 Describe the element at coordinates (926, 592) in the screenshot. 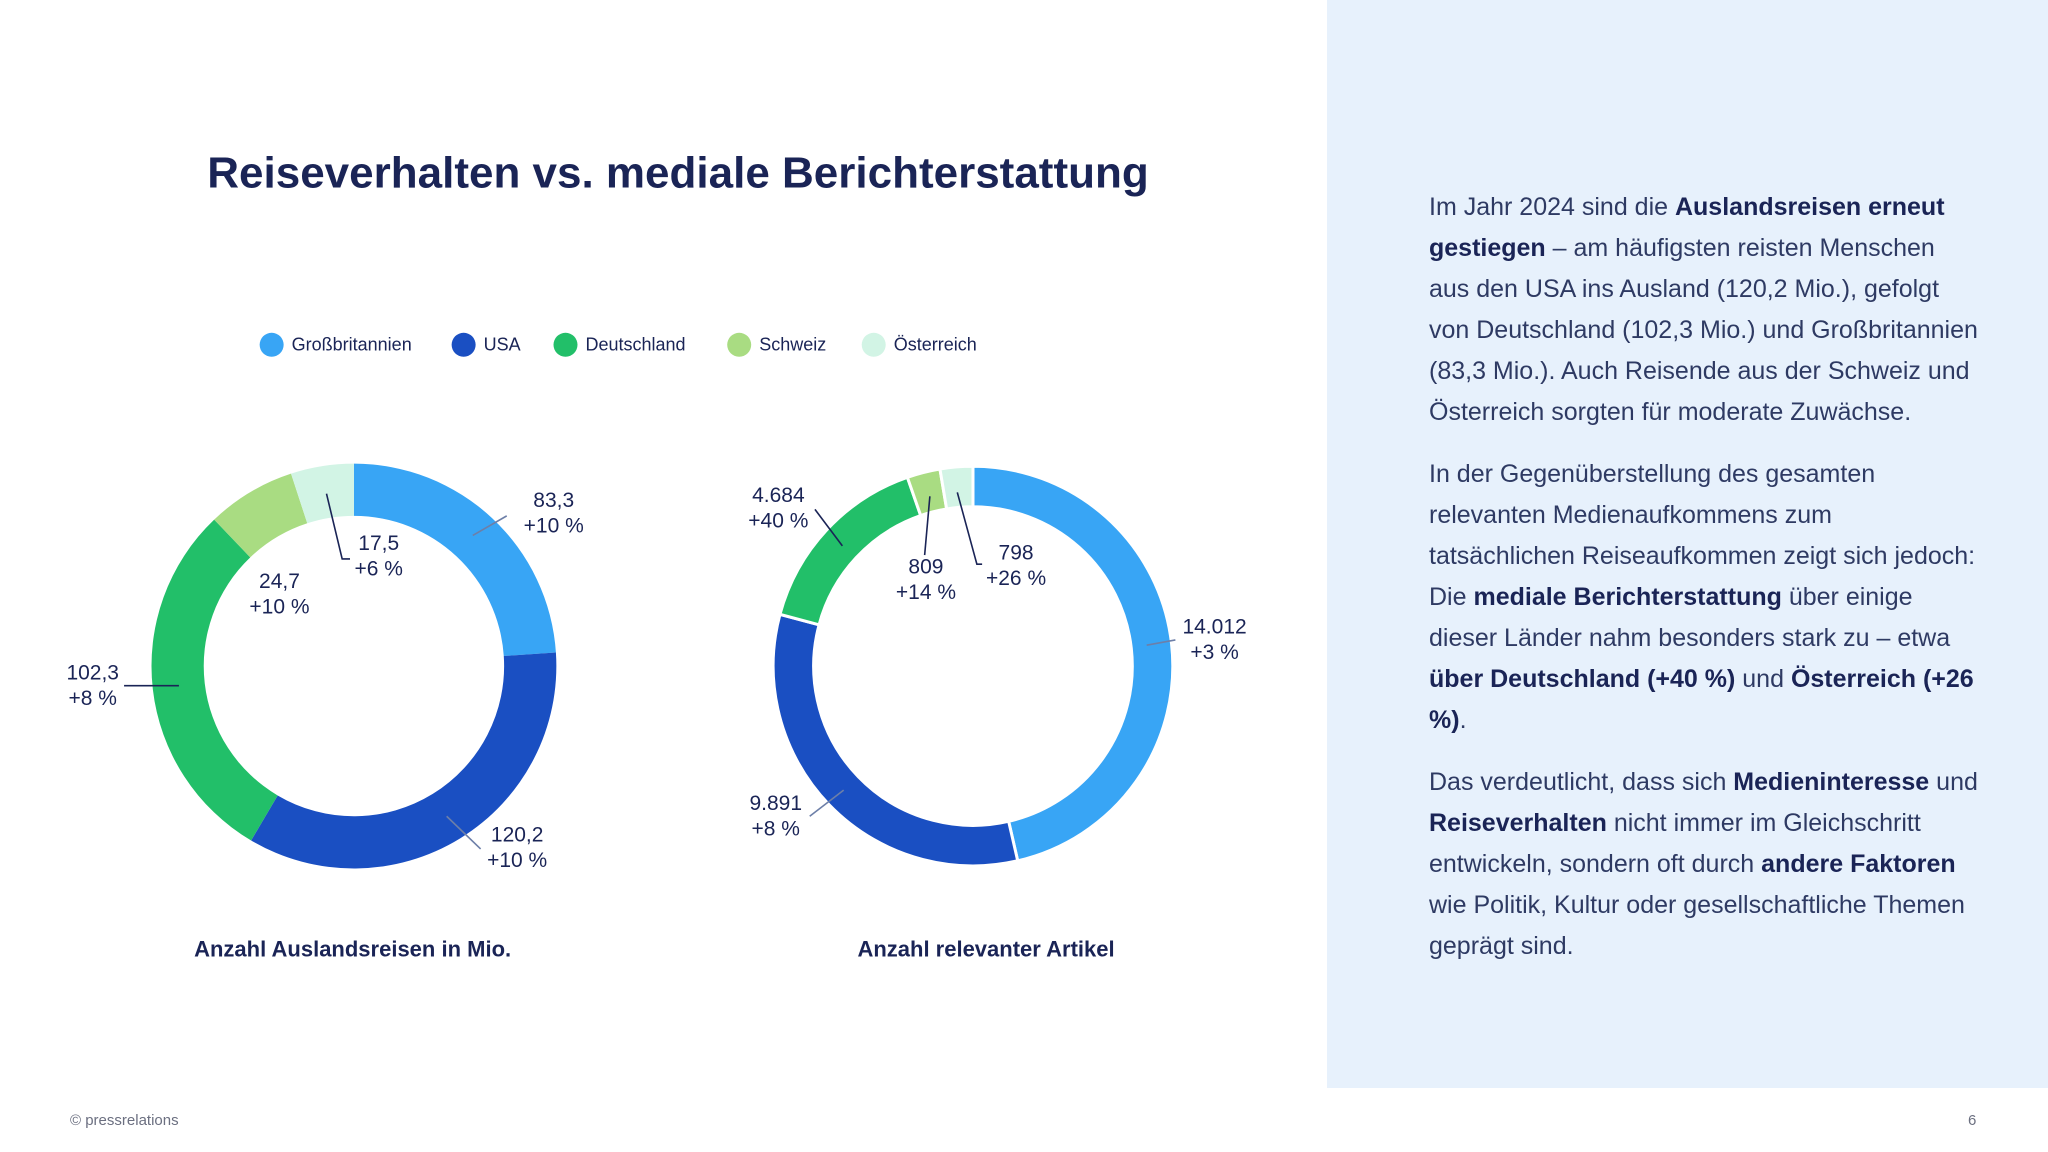

I see `change-label: +14 %` at that location.